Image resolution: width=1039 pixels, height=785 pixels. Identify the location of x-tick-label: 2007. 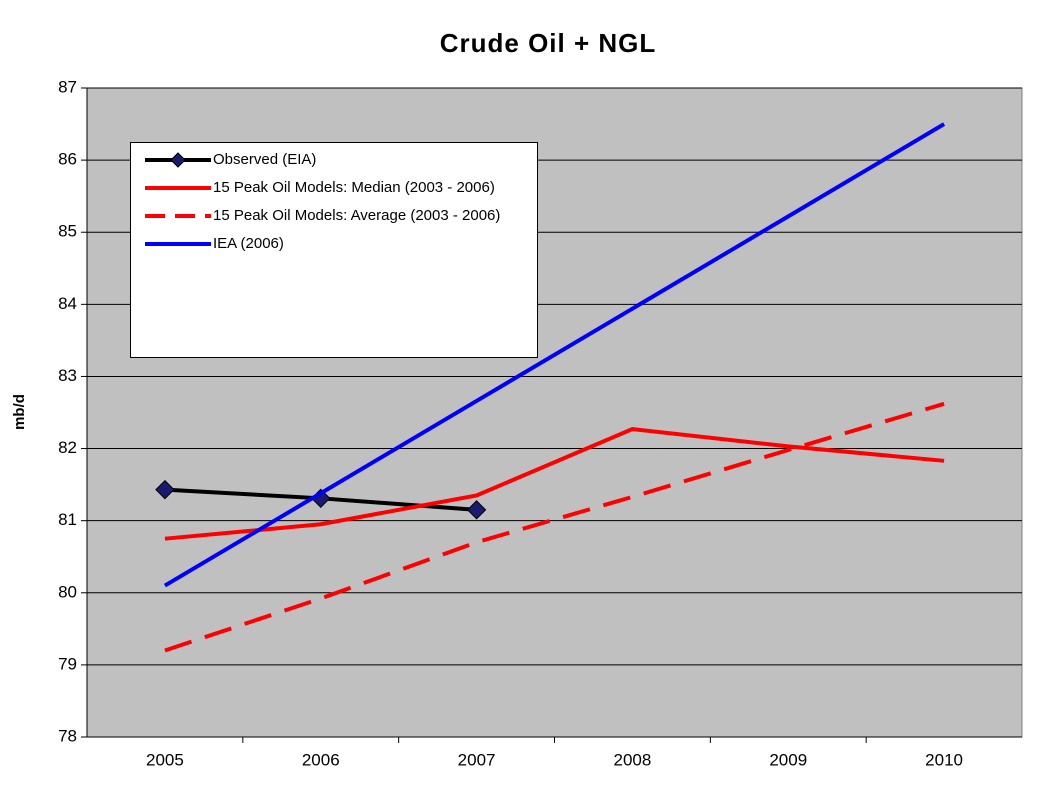
(477, 759).